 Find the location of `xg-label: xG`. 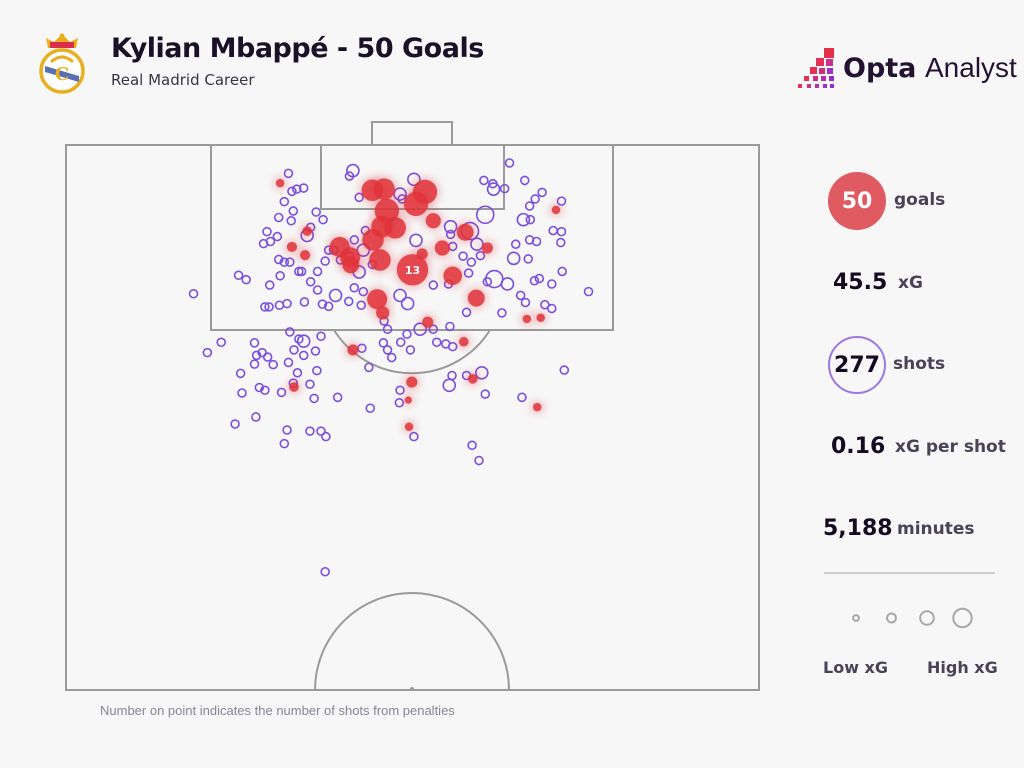

xg-label: xG is located at coordinates (910, 283).